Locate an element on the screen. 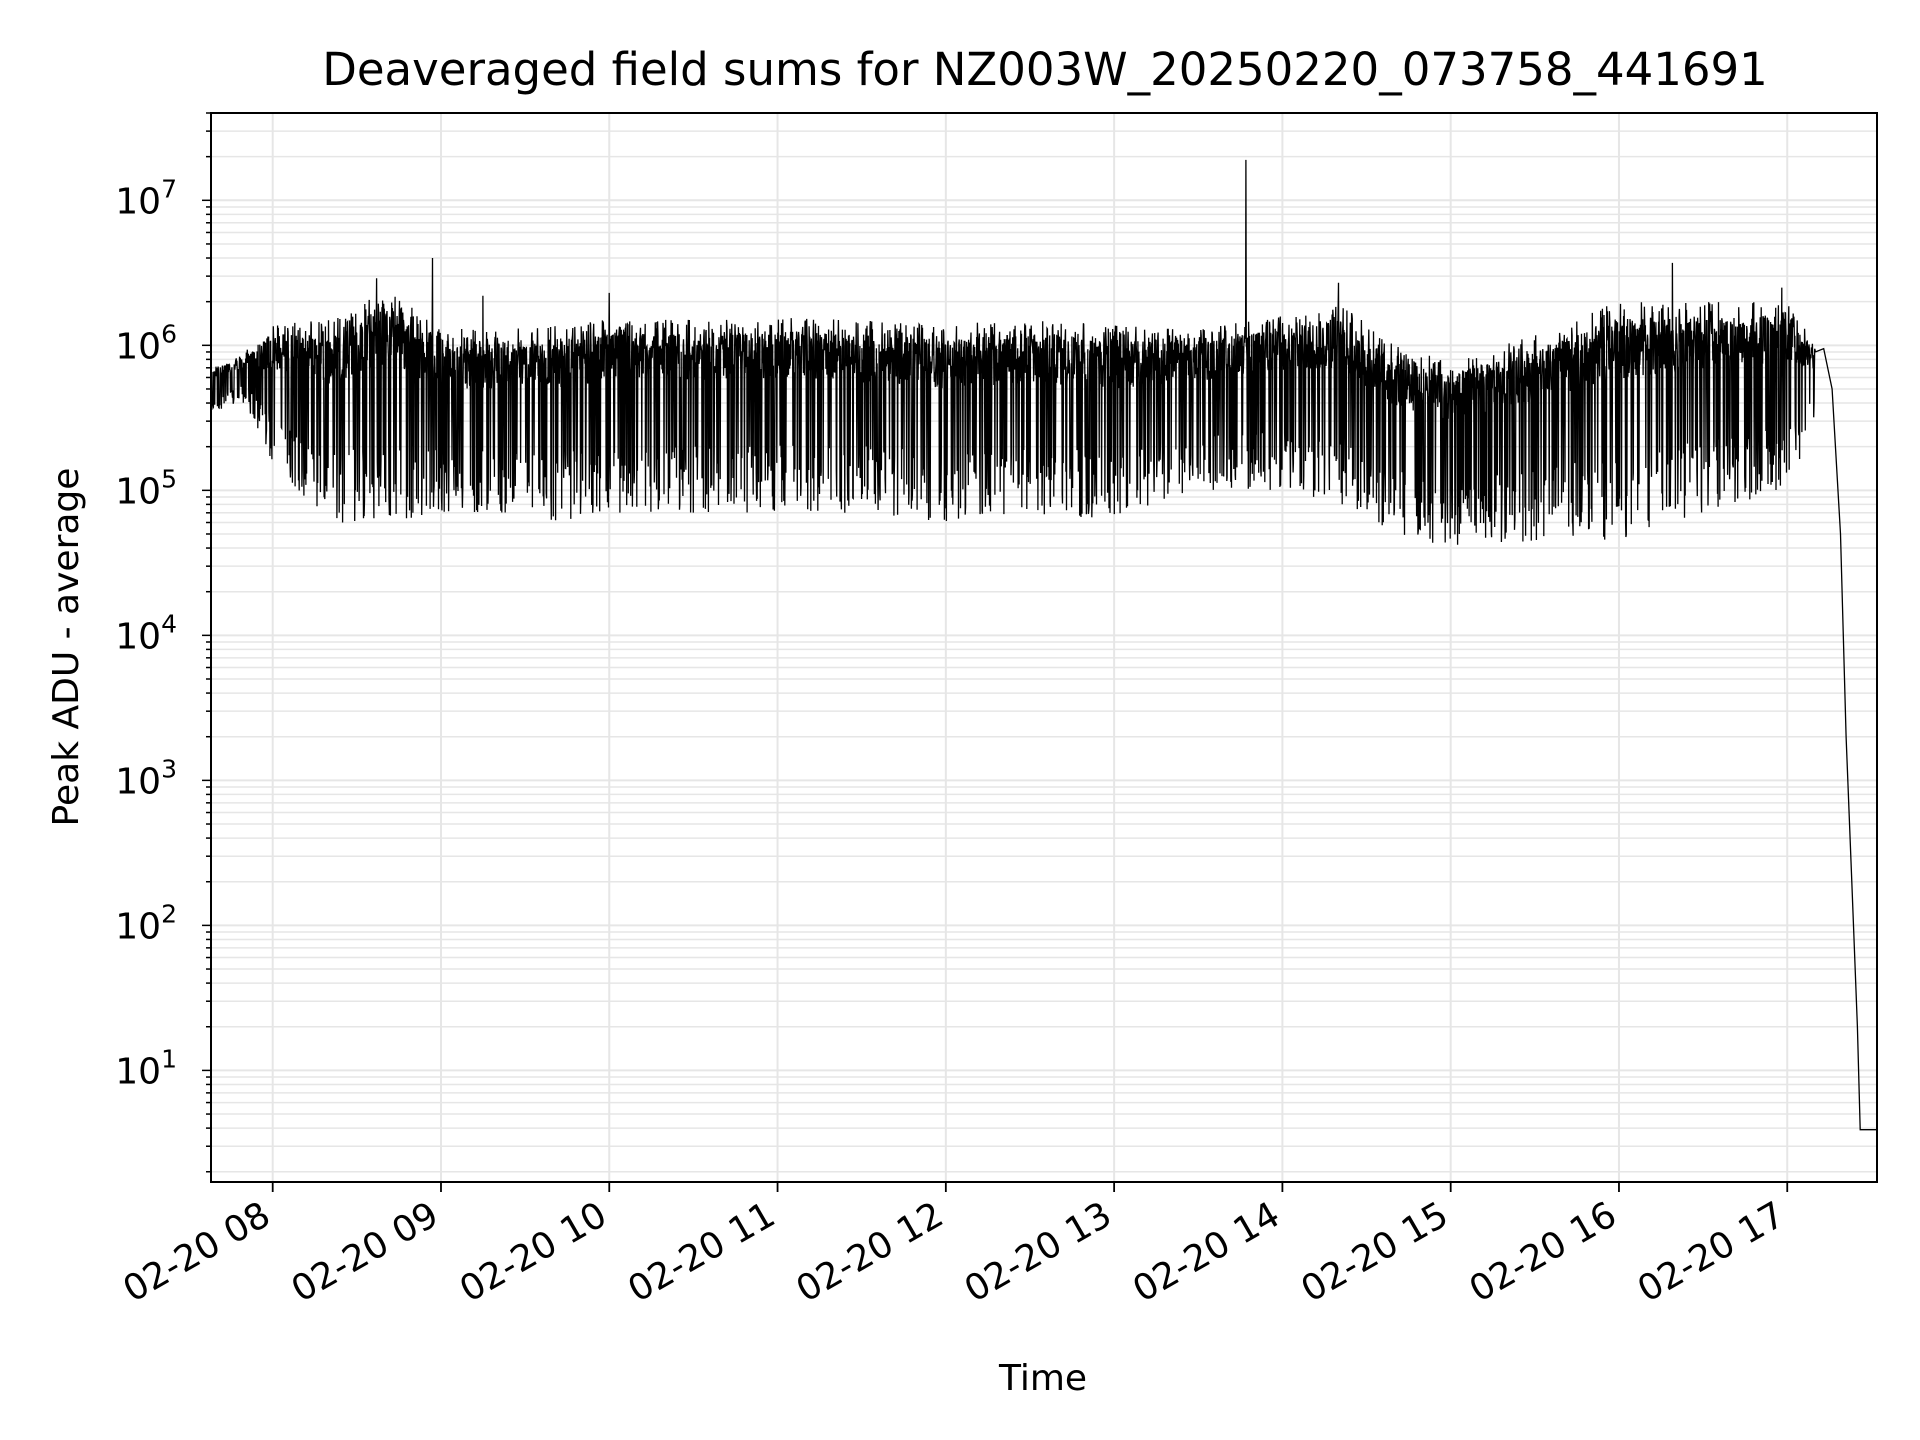  x-axis-label: Time is located at coordinates (1042, 1378).